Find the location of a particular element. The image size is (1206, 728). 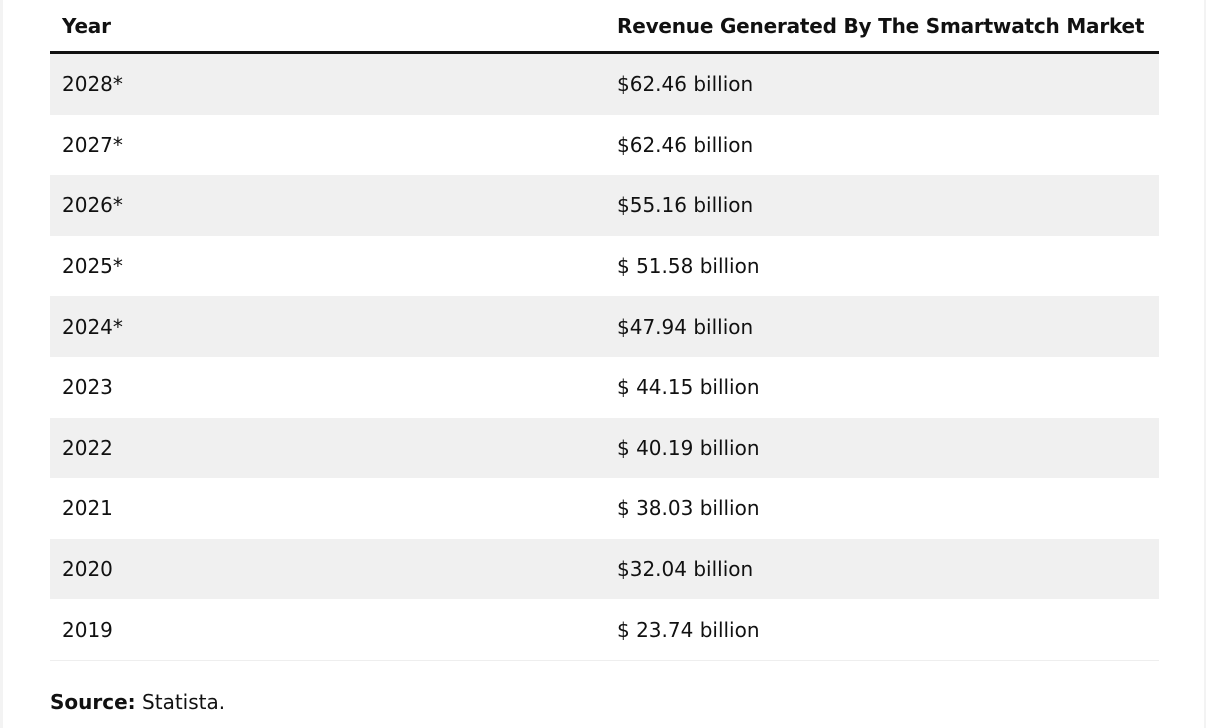

year-cell: 2020 is located at coordinates (327, 569).